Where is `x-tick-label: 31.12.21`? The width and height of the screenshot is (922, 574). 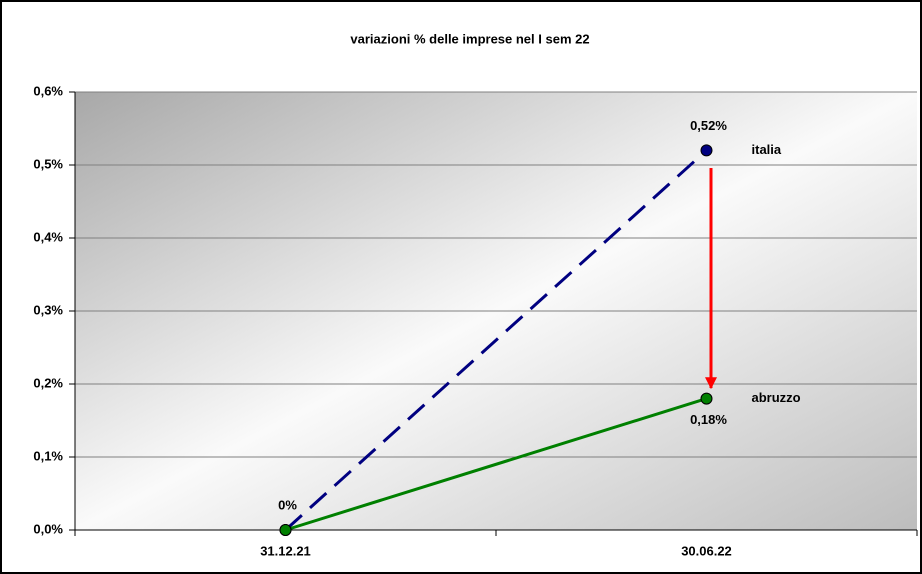
x-tick-label: 31.12.21 is located at coordinates (285, 550).